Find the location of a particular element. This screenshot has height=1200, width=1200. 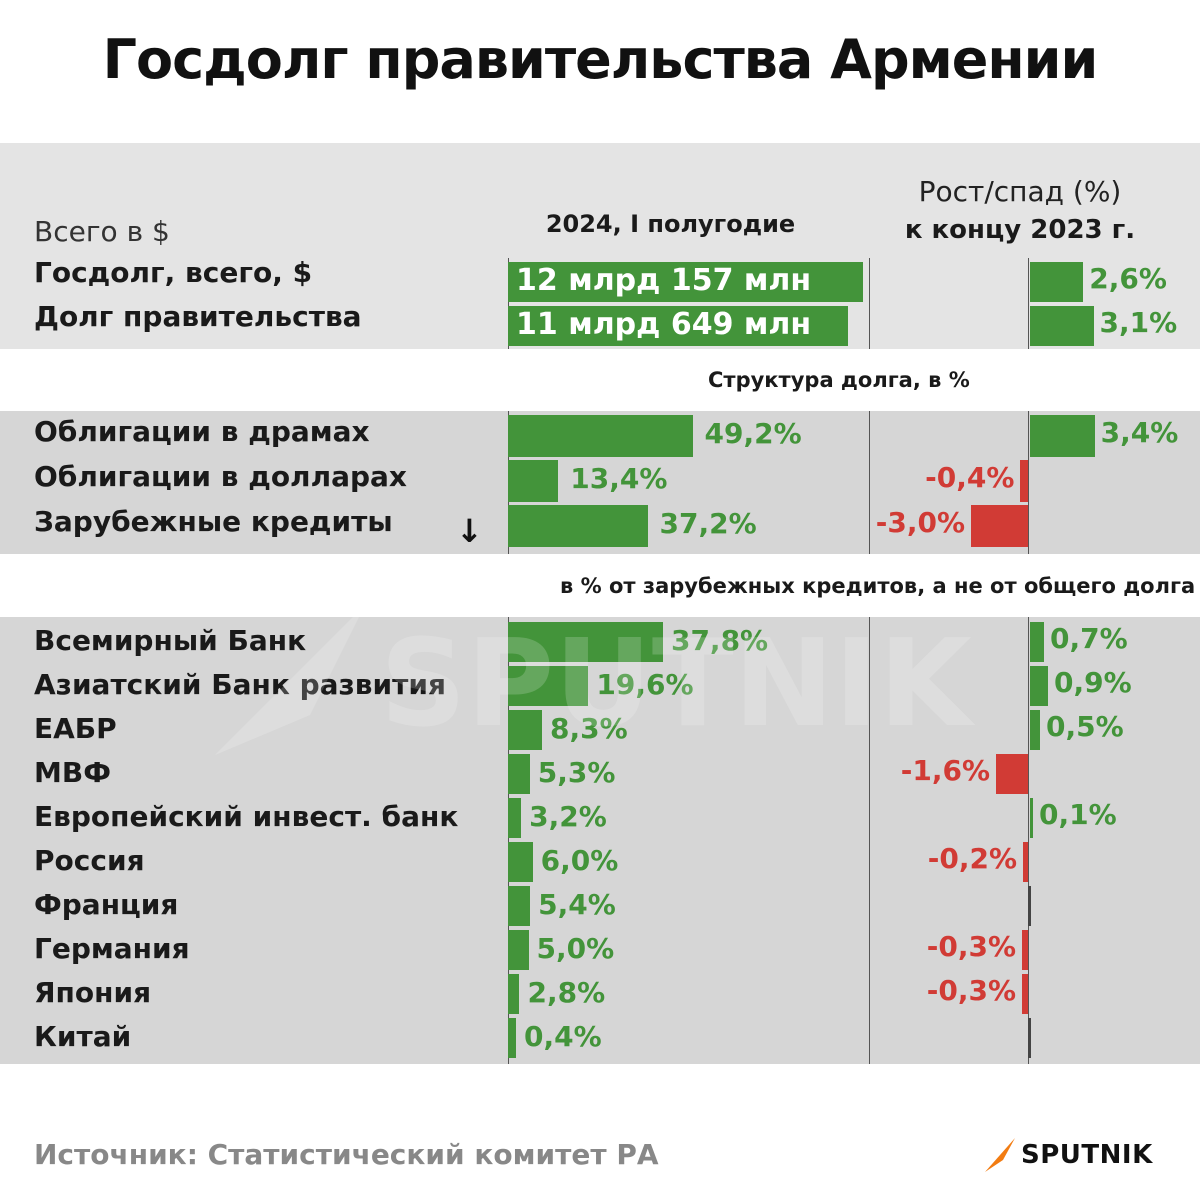

change-label: 2,6% is located at coordinates (1128, 278).